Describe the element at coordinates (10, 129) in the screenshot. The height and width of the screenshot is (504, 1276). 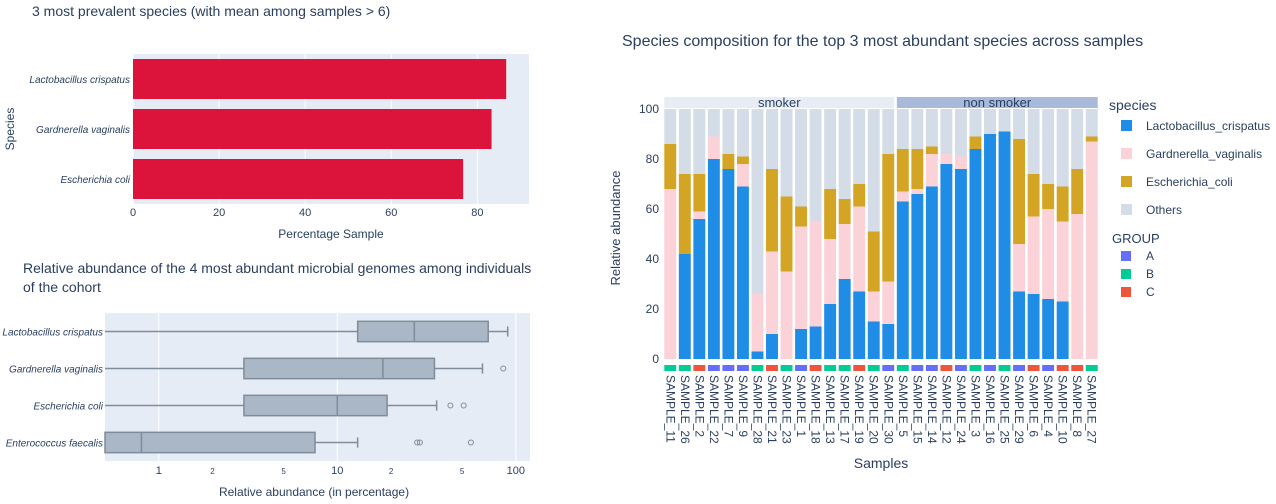
I see `chart1-y-axis-label: Species` at that location.